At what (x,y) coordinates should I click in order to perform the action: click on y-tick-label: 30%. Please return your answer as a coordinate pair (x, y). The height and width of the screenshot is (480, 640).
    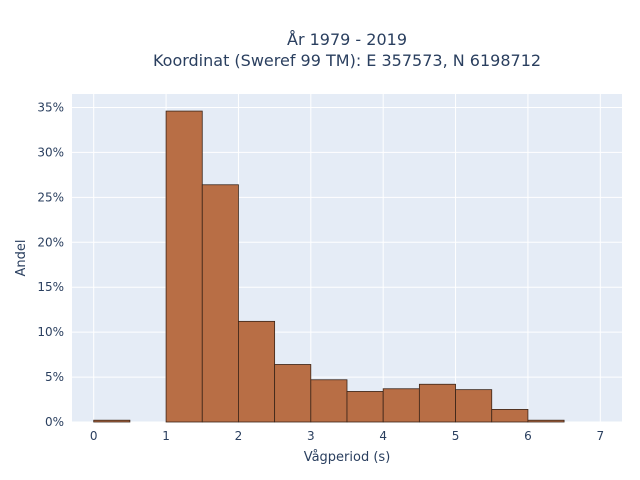
    Looking at the image, I should click on (50, 152).